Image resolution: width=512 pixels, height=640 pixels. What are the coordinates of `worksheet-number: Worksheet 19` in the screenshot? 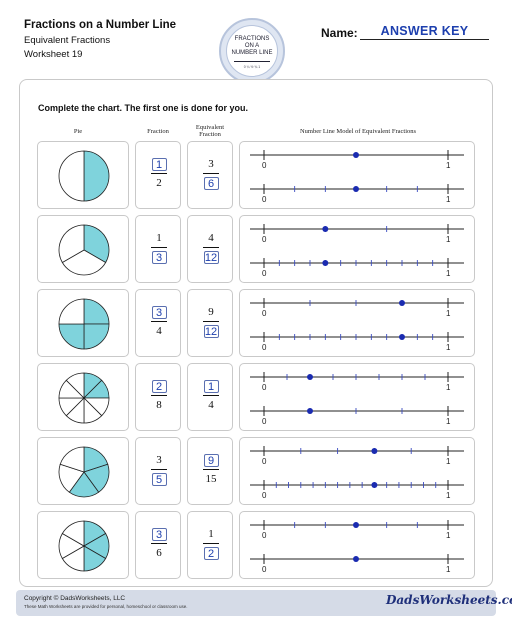 It's located at (53, 54).